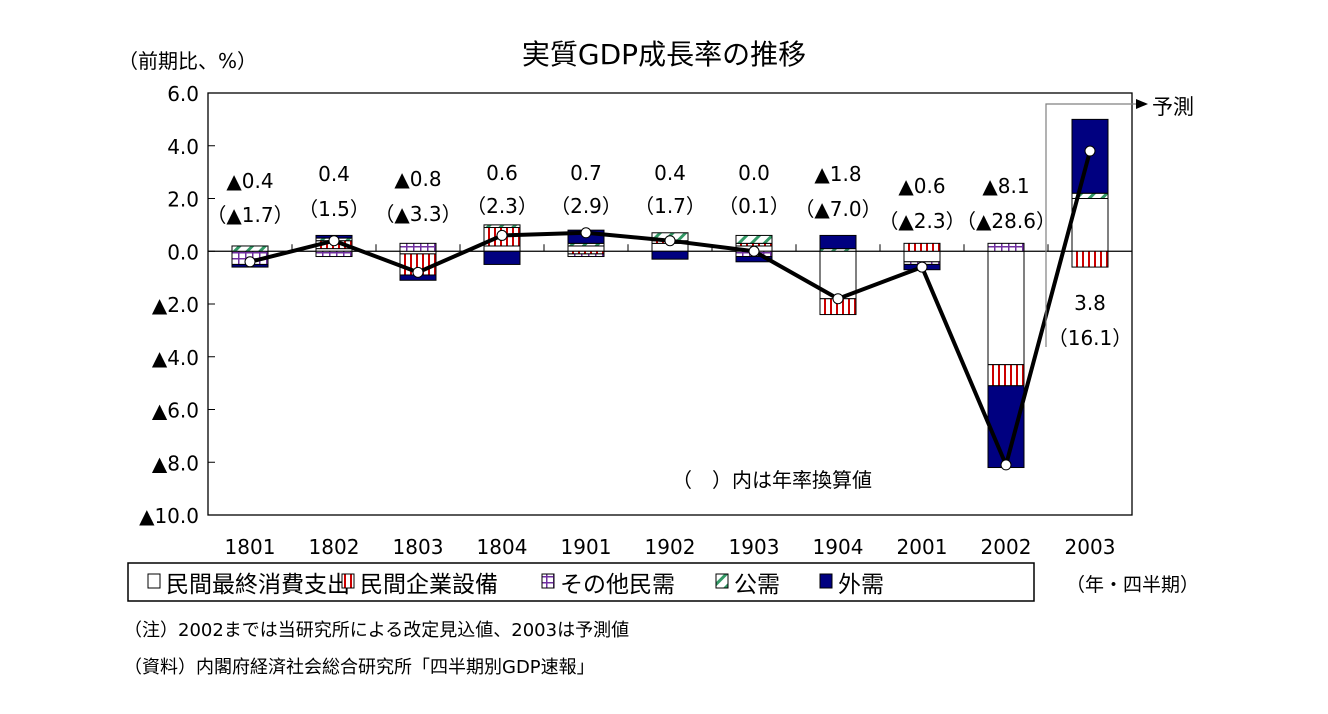 The image size is (1328, 714). I want to click on x-tick-label: 2001, so click(922, 547).